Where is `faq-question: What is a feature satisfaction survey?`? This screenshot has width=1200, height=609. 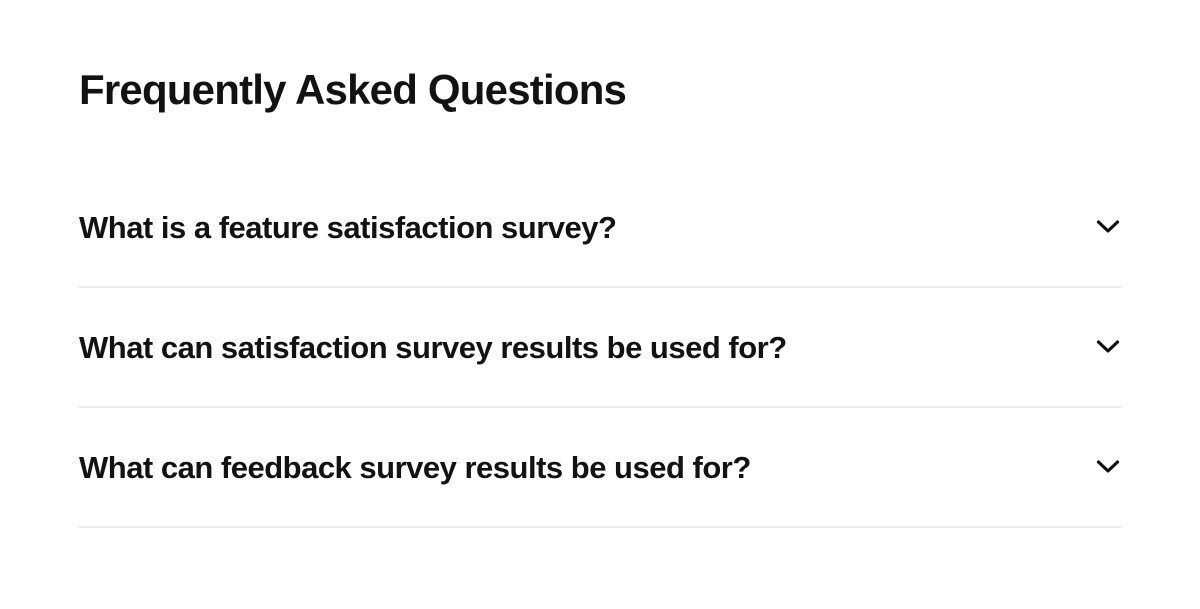 faq-question: What is a feature satisfaction survey? is located at coordinates (348, 227).